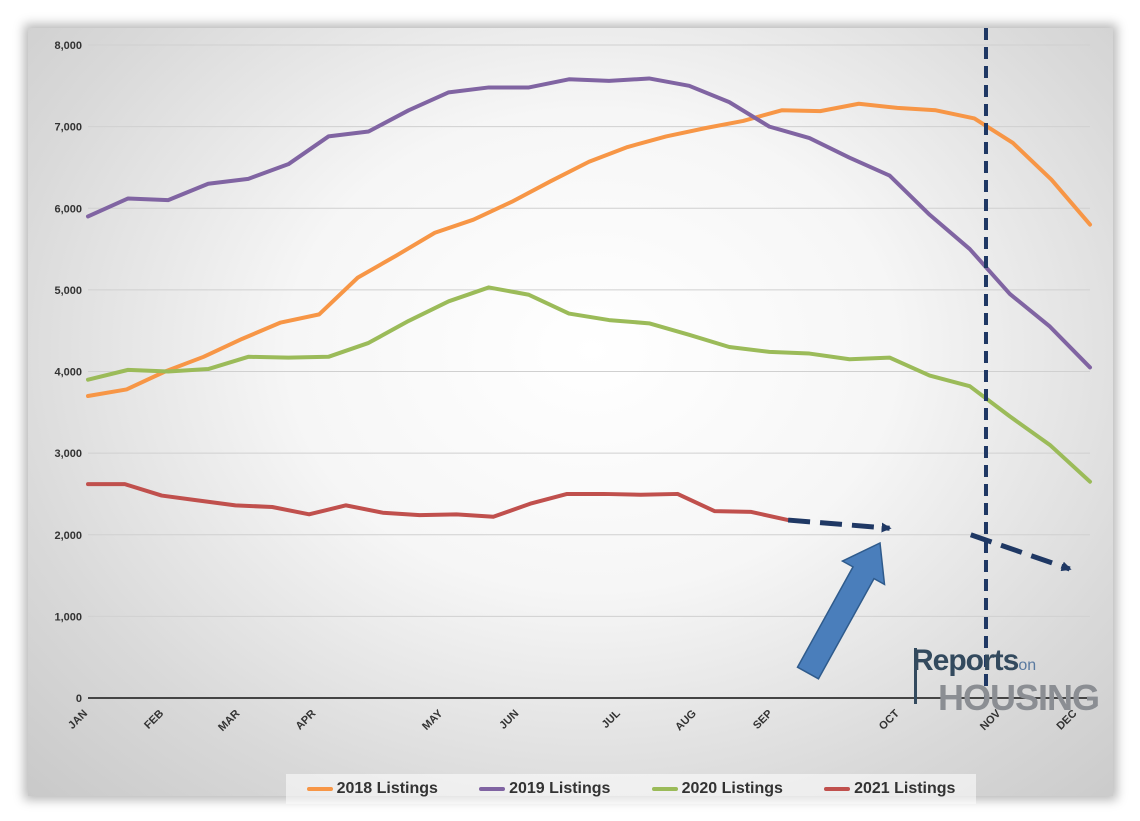 This screenshot has width=1140, height=821. I want to click on x-tick-label: JUL, so click(611, 718).